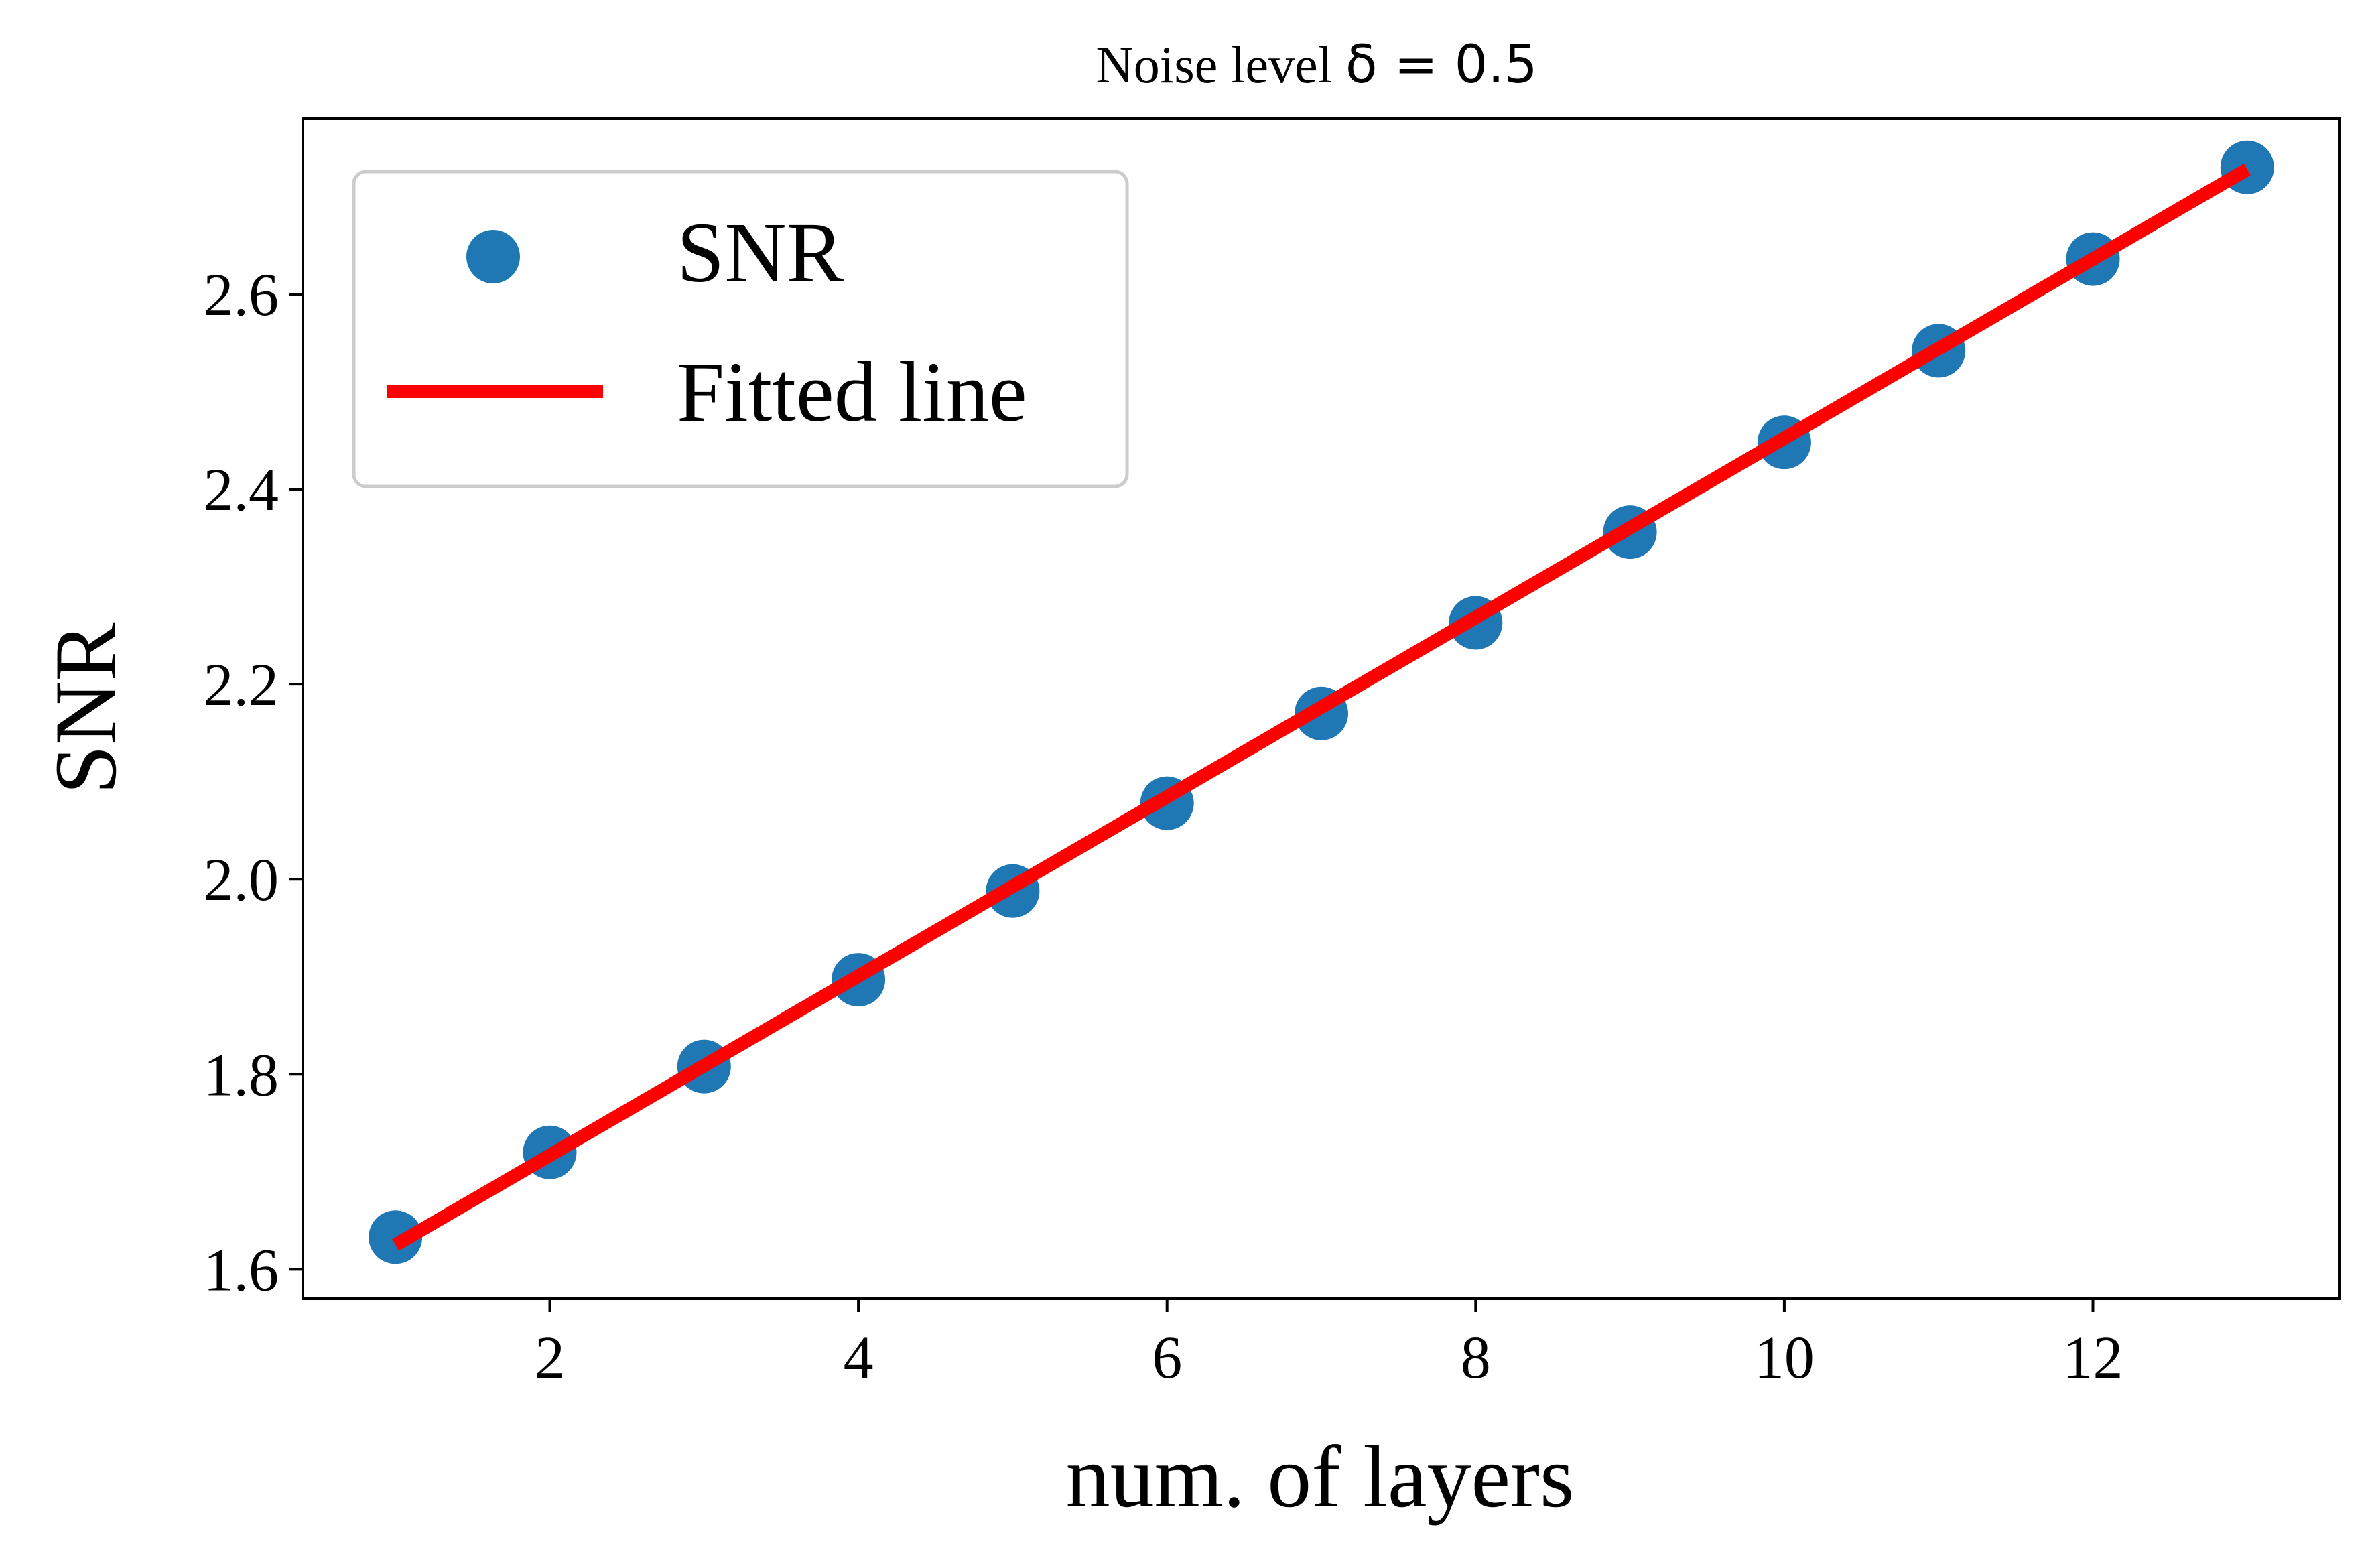  What do you see at coordinates (396, 1237) in the screenshot?
I see `snr-point` at bounding box center [396, 1237].